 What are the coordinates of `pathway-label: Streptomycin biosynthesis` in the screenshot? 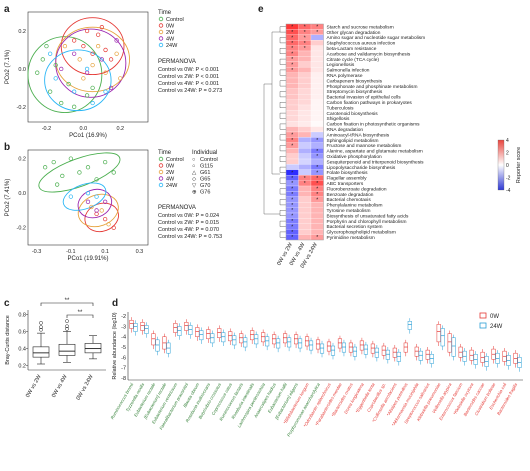 It's located at (355, 92).